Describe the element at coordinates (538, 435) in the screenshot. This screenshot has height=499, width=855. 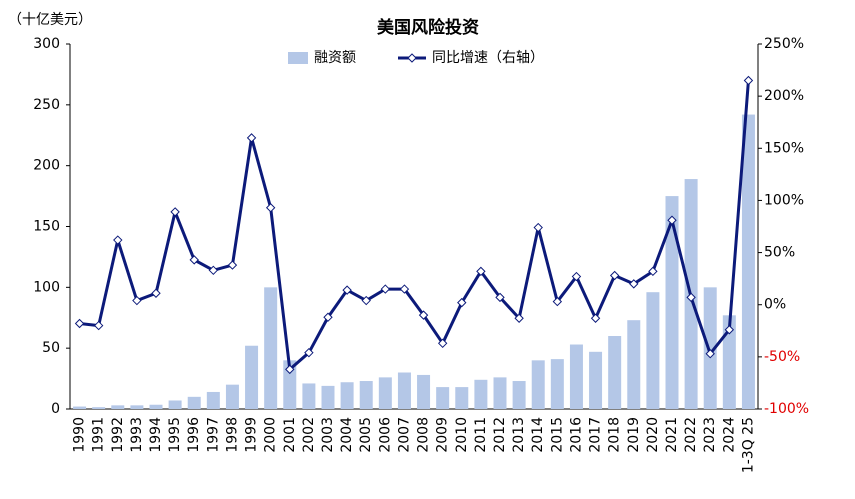
I see `x-tick-label: 2014` at that location.